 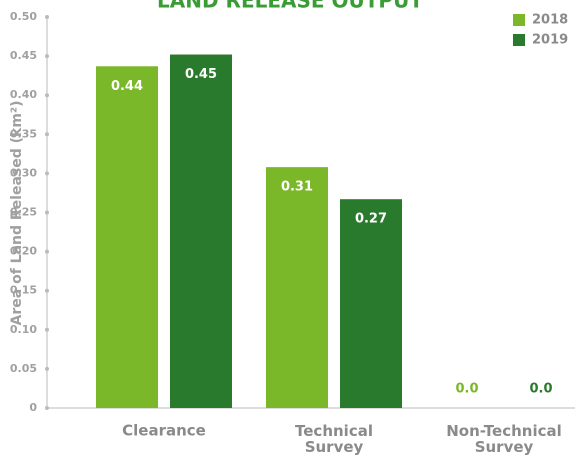 What do you see at coordinates (550, 20) in the screenshot?
I see `legend-label: 2018` at bounding box center [550, 20].